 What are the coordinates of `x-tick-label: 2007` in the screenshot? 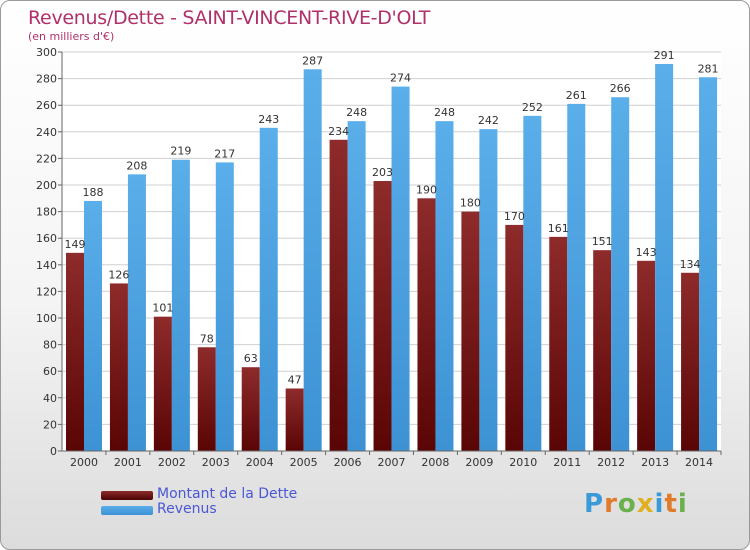 It's located at (392, 462).